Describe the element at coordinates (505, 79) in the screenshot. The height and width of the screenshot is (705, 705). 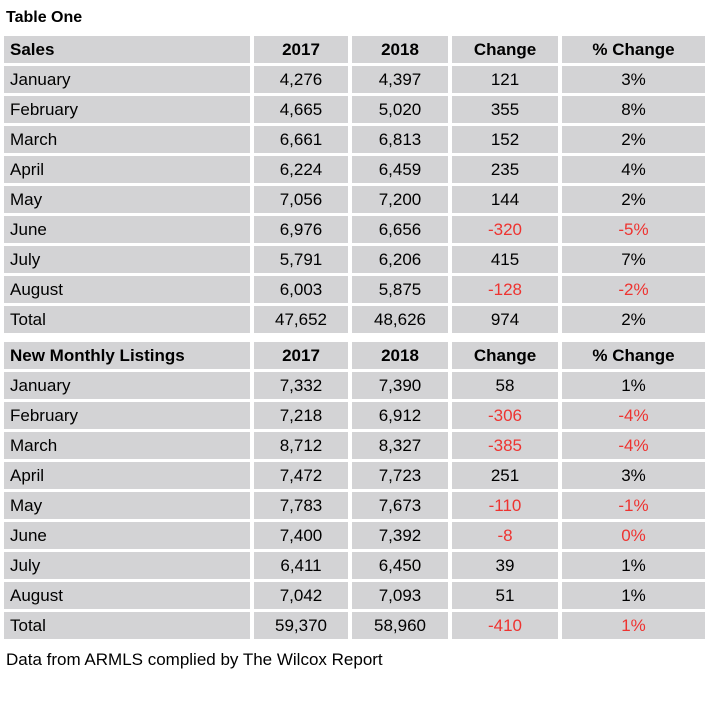
I see `value-cell: 121` at that location.